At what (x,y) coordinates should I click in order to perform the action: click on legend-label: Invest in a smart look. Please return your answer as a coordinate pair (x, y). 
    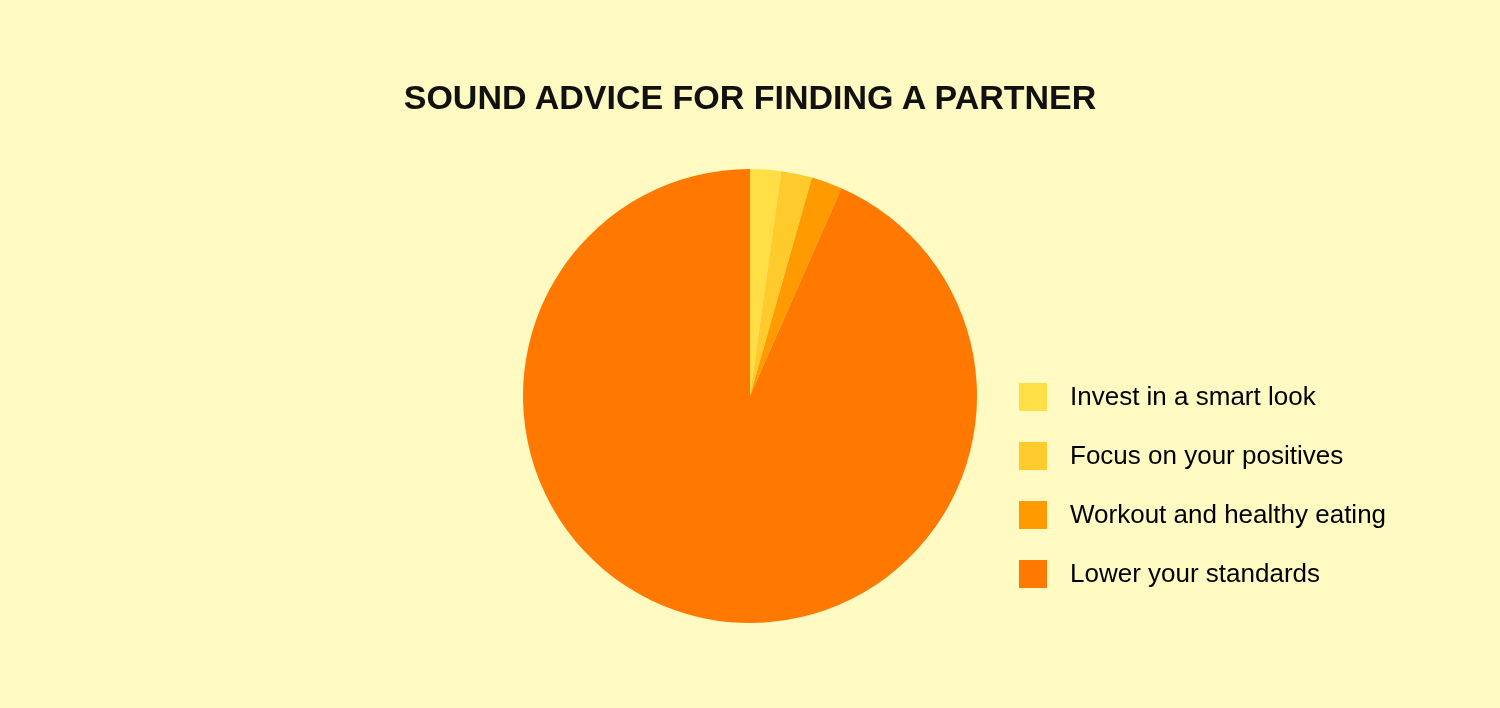
    Looking at the image, I should click on (1193, 396).